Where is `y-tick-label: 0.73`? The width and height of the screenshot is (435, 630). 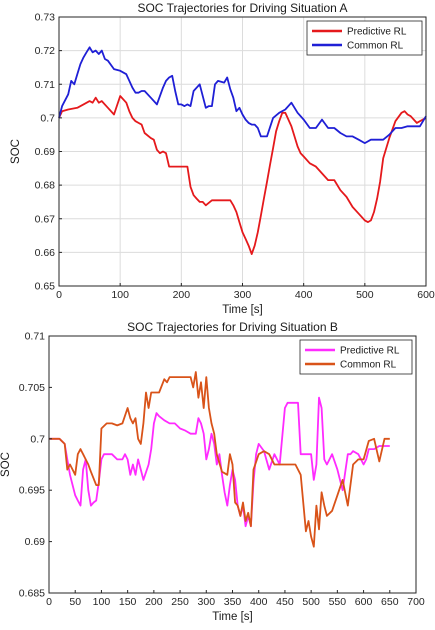
y-tick-label: 0.73 is located at coordinates (45, 18).